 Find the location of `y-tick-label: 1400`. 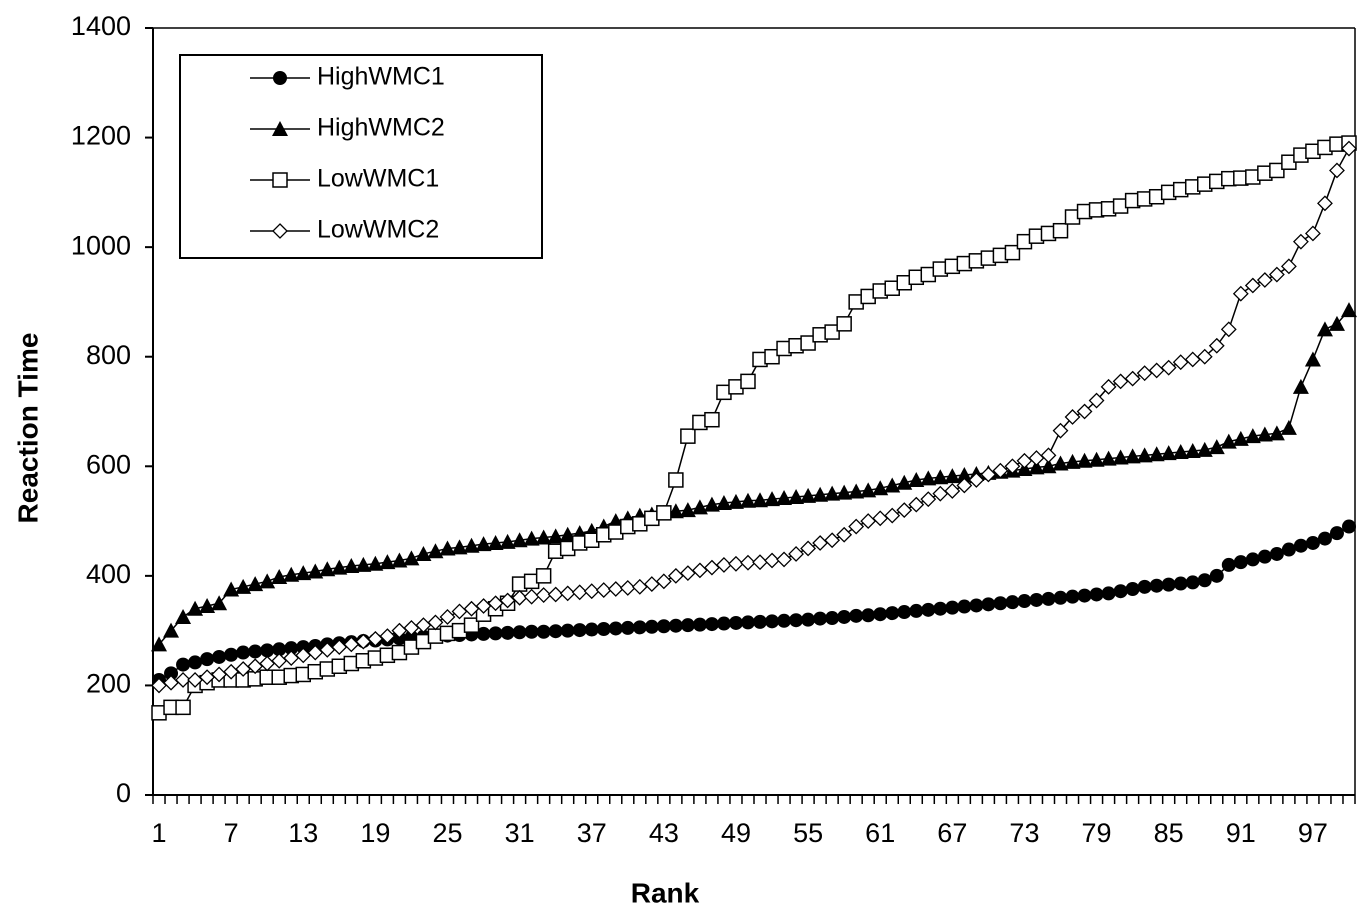

y-tick-label: 1400 is located at coordinates (101, 26).